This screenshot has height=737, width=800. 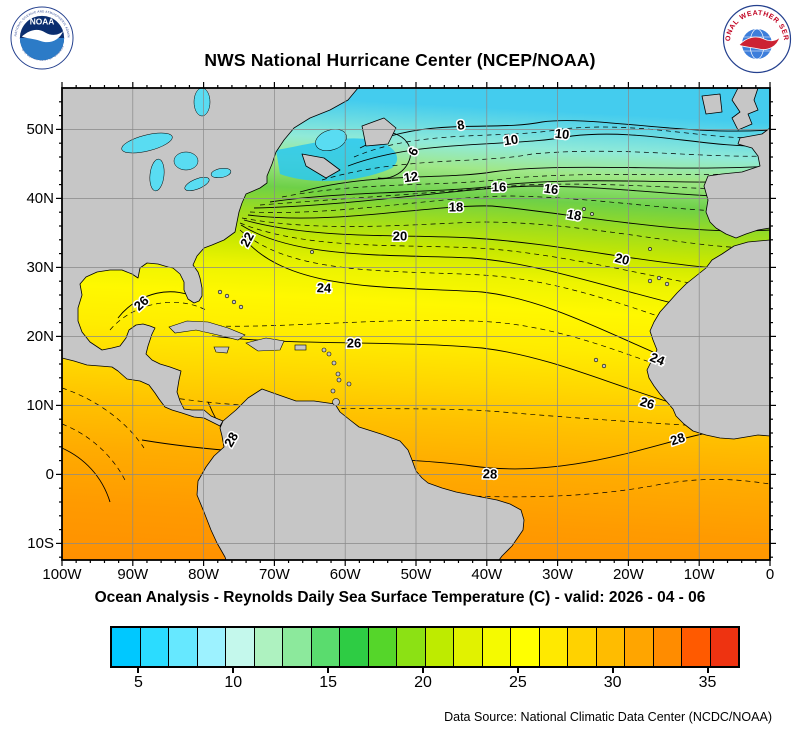 What do you see at coordinates (138, 682) in the screenshot?
I see `colorbar-tick-label: 5` at bounding box center [138, 682].